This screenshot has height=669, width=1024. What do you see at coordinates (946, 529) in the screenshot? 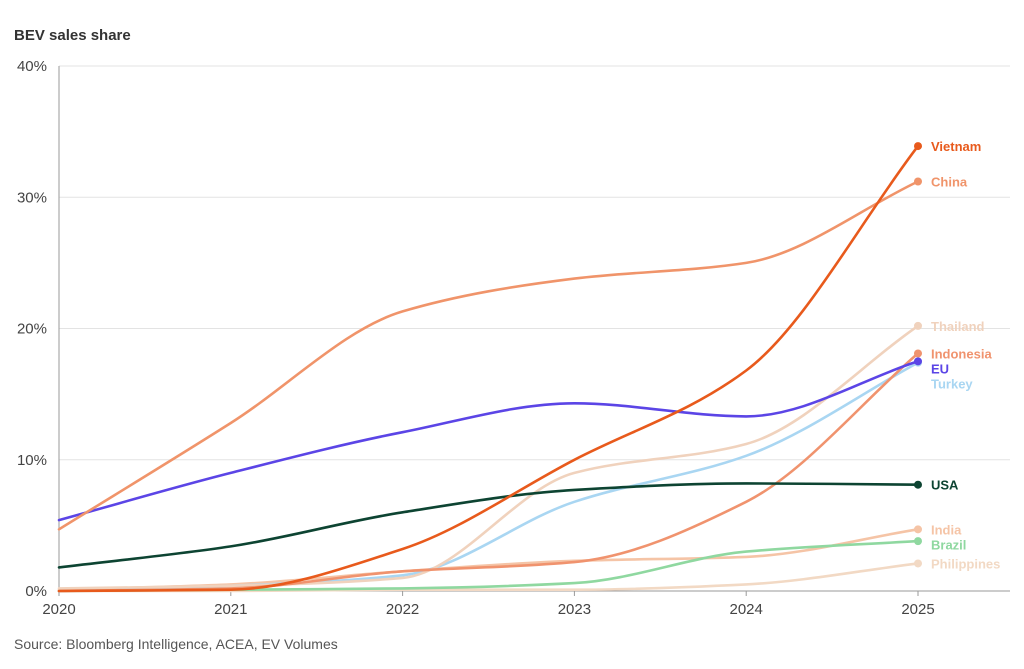
I see `series-label-india: India` at bounding box center [946, 529].